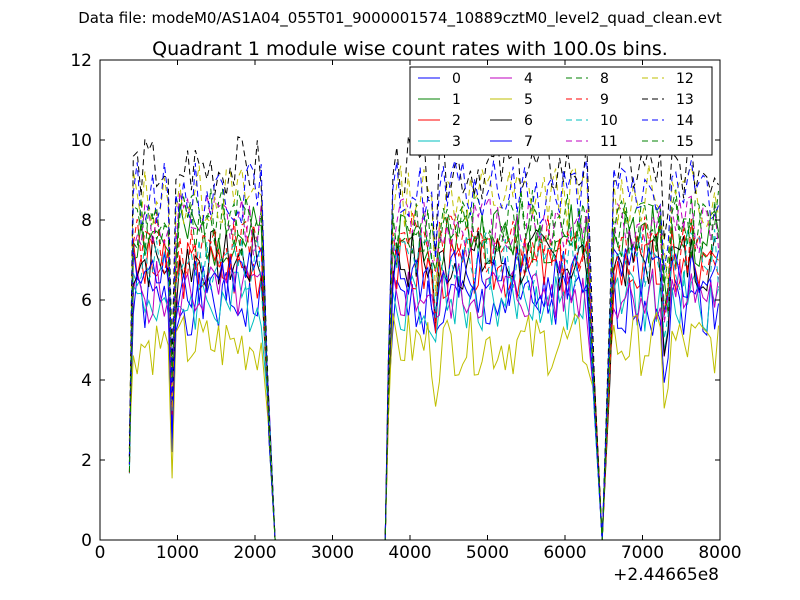 Image resolution: width=800 pixels, height=600 pixels. Describe the element at coordinates (685, 79) in the screenshot. I see `legend-label-12: 12` at that location.